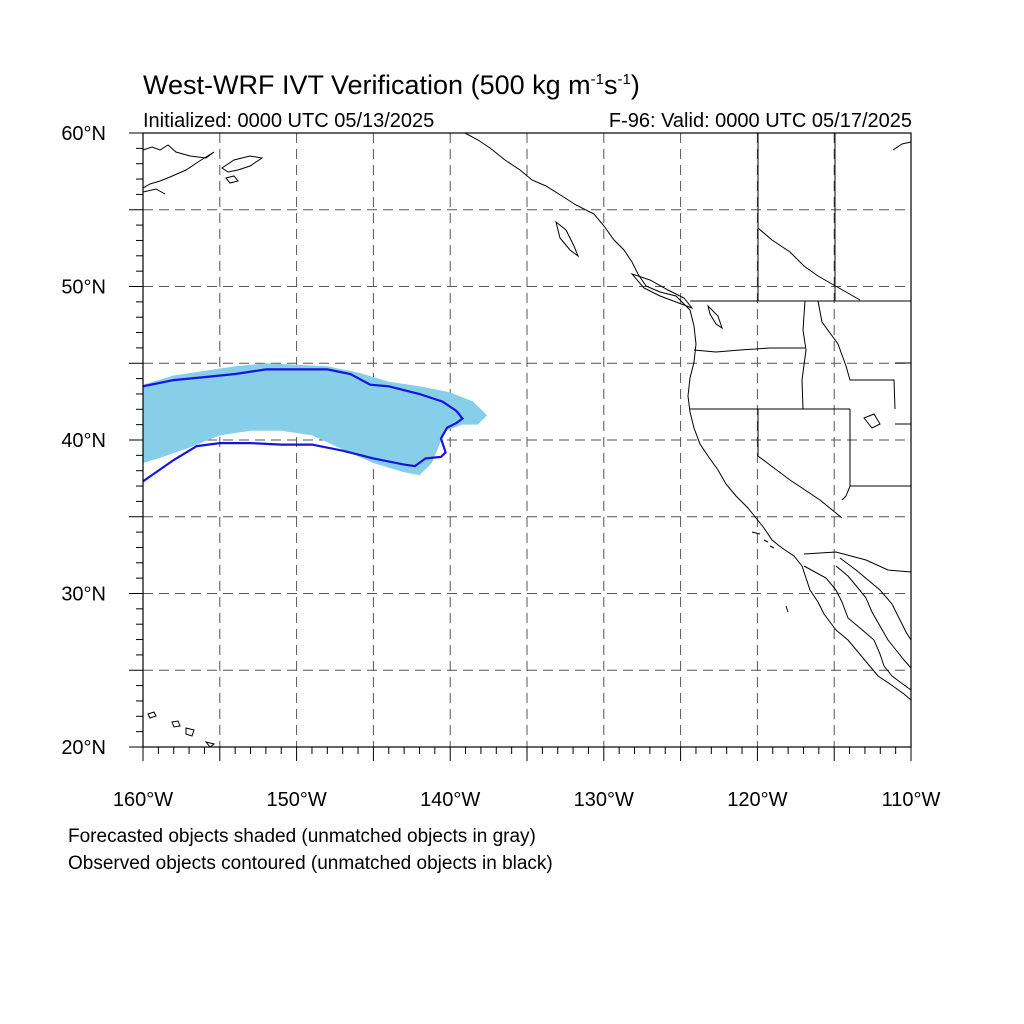 The width and height of the screenshot is (1024, 1024). I want to click on lat-tick-label: 20°N, so click(83, 748).